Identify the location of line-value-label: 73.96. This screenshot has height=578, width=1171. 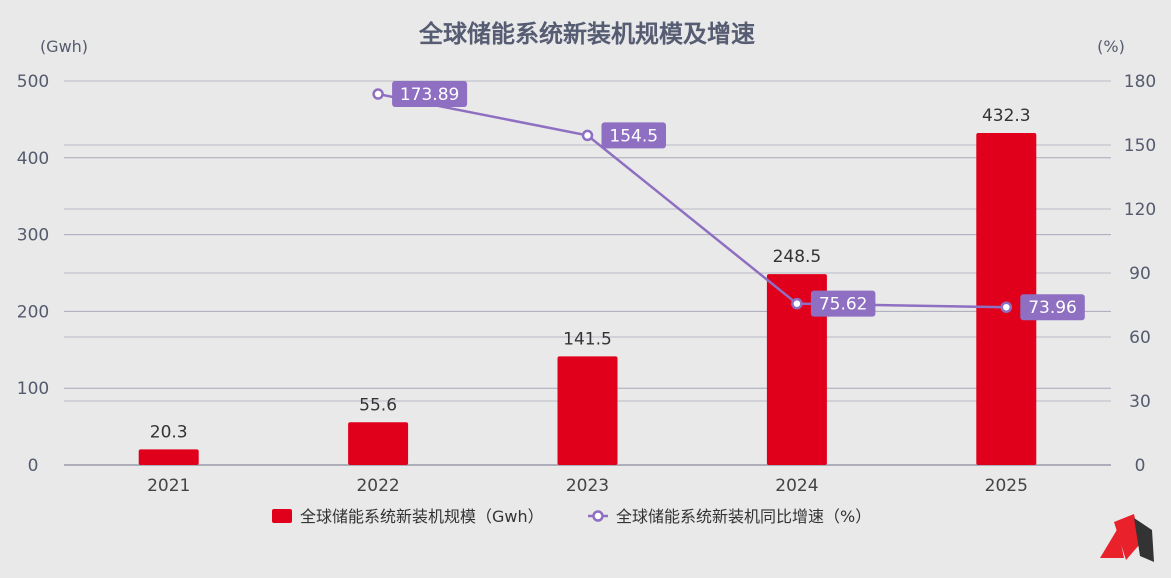
(1052, 308).